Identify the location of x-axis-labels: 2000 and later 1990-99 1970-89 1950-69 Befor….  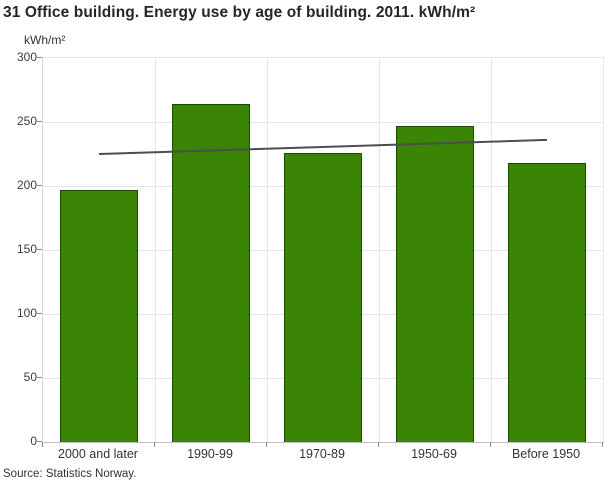
(322, 456).